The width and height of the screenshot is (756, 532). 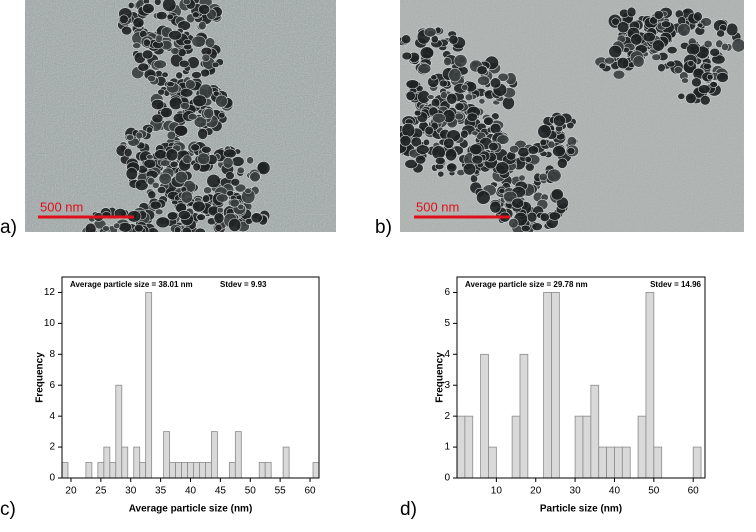 I want to click on x-tick-label: 30, so click(x=576, y=491).